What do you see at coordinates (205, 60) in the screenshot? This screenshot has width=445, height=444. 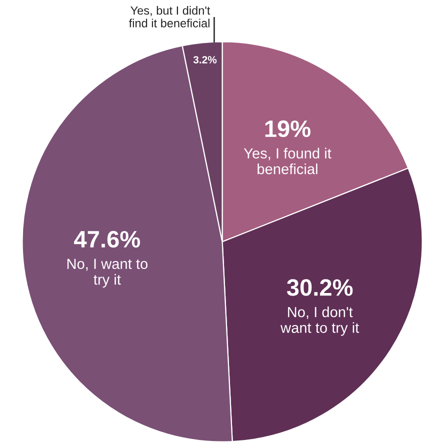 I see `data-label: 3.2%` at bounding box center [205, 60].